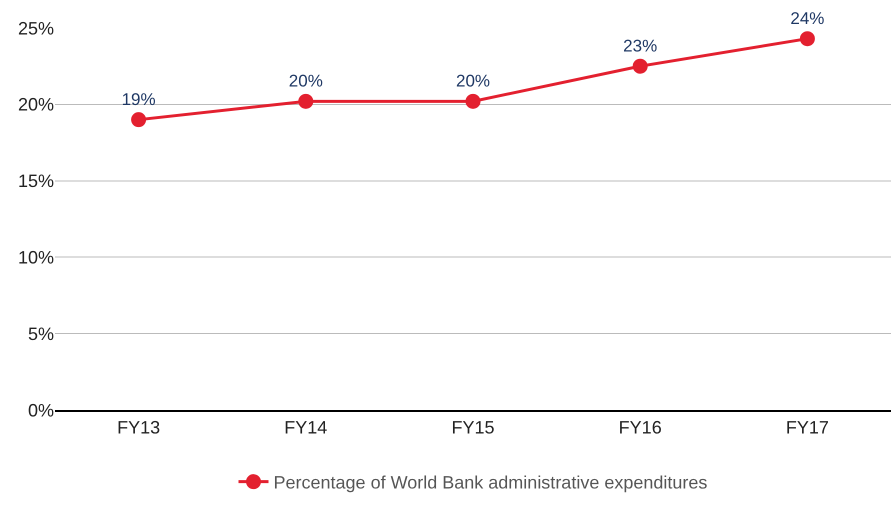 Image resolution: width=896 pixels, height=506 pixels. What do you see at coordinates (807, 18) in the screenshot?
I see `data-label: 24%` at bounding box center [807, 18].